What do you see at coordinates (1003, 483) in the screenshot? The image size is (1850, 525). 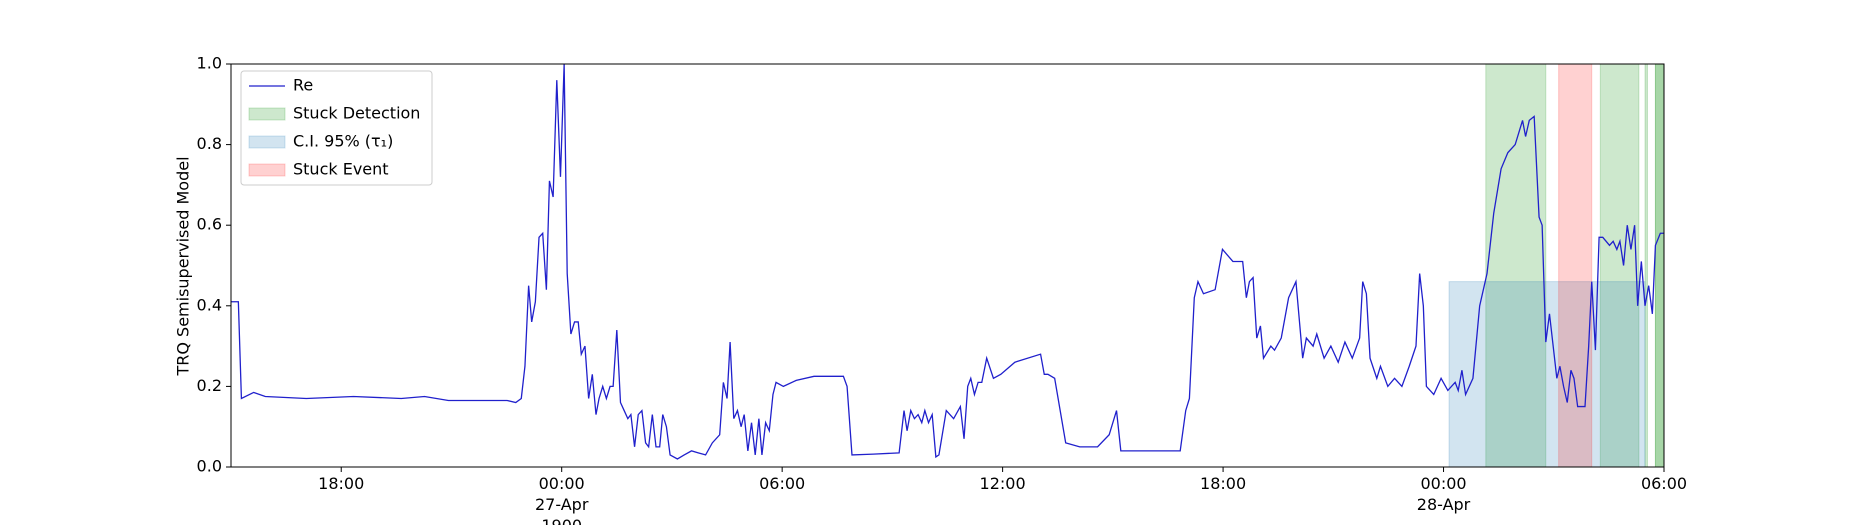 I see `x-tick-label: 12:00` at bounding box center [1003, 483].